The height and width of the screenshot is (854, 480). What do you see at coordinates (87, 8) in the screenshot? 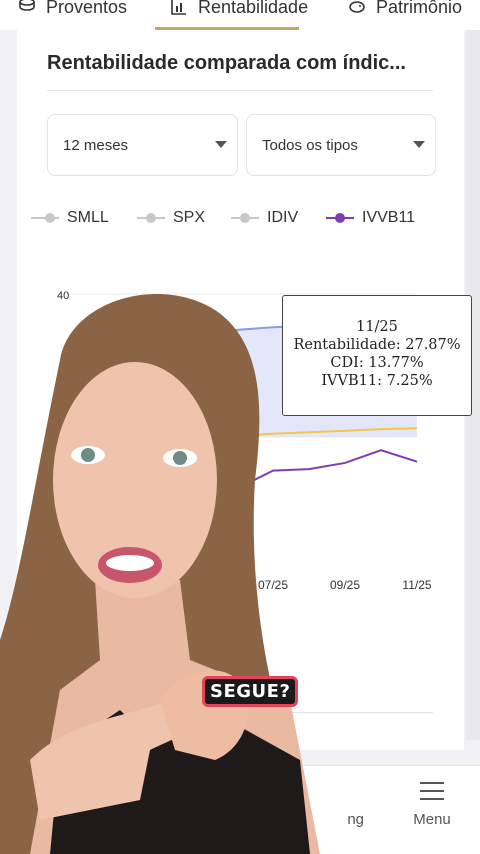
I see `tab-label: Proventos` at bounding box center [87, 8].